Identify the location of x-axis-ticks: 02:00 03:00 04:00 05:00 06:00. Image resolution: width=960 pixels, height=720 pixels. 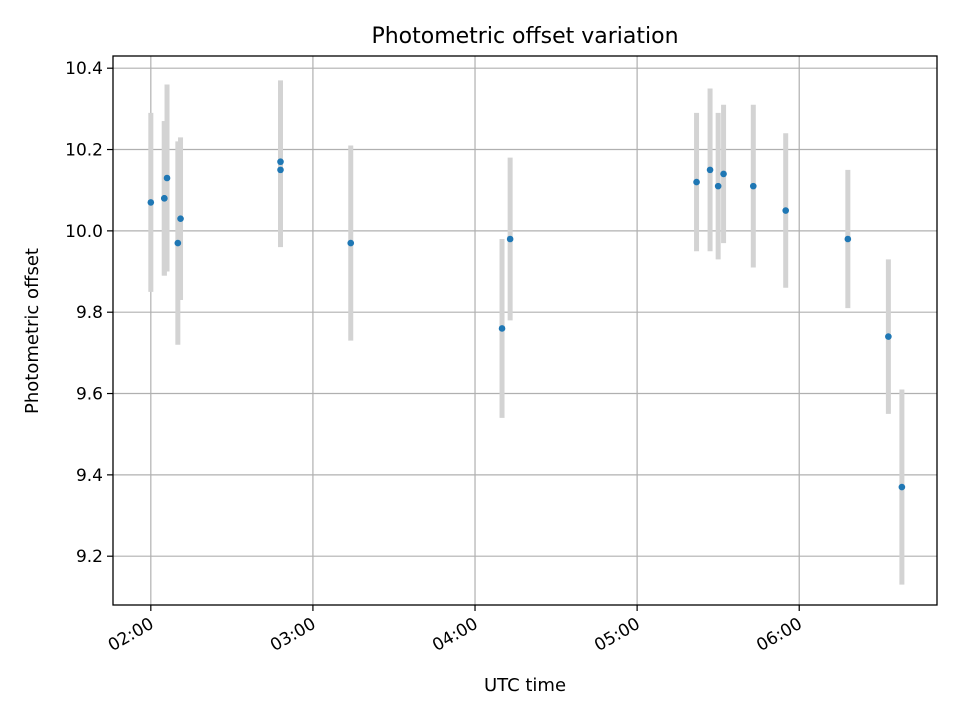
(455, 630).